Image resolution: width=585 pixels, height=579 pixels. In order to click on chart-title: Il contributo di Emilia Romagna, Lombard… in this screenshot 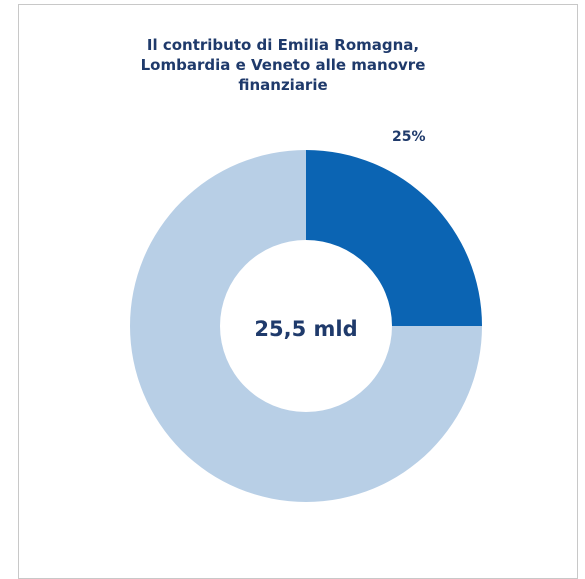, I will do `click(283, 65)`.